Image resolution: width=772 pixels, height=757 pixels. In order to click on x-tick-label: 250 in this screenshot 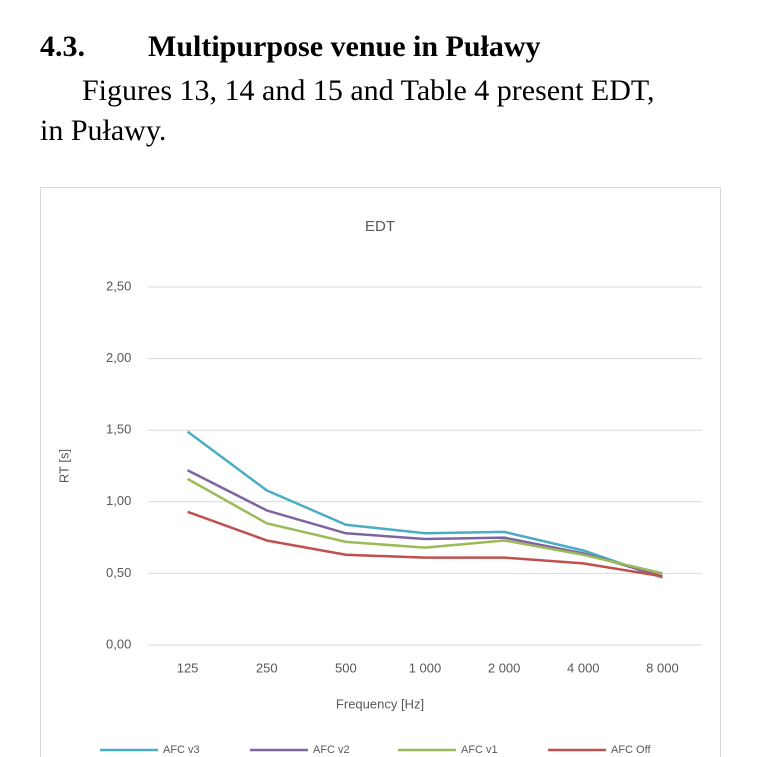, I will do `click(267, 667)`.